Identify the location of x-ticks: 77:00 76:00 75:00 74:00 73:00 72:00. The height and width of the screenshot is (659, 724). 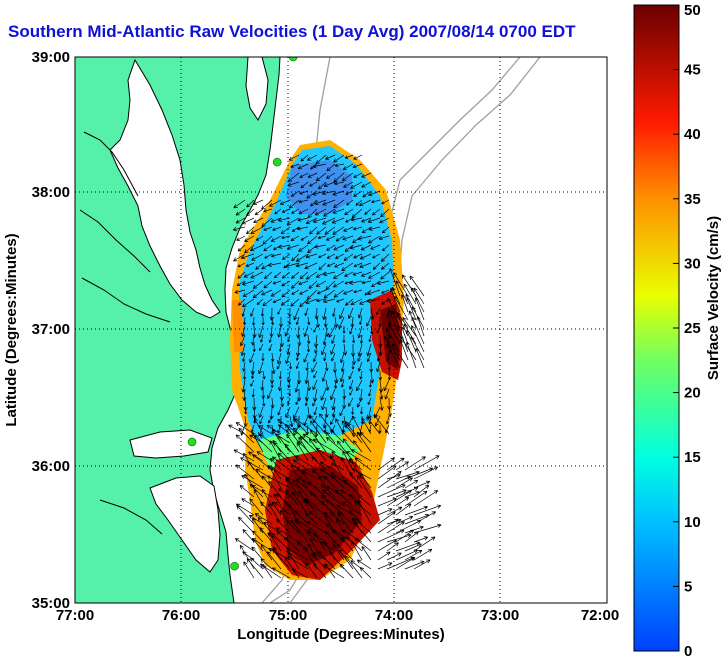
(337, 615).